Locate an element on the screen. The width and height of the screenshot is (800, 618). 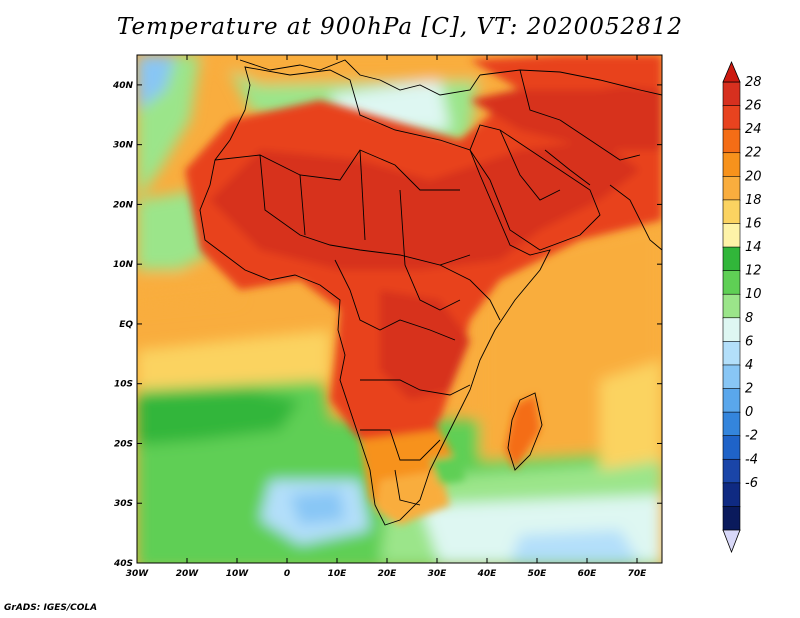
colorbar-label: 22 is located at coordinates (753, 153).